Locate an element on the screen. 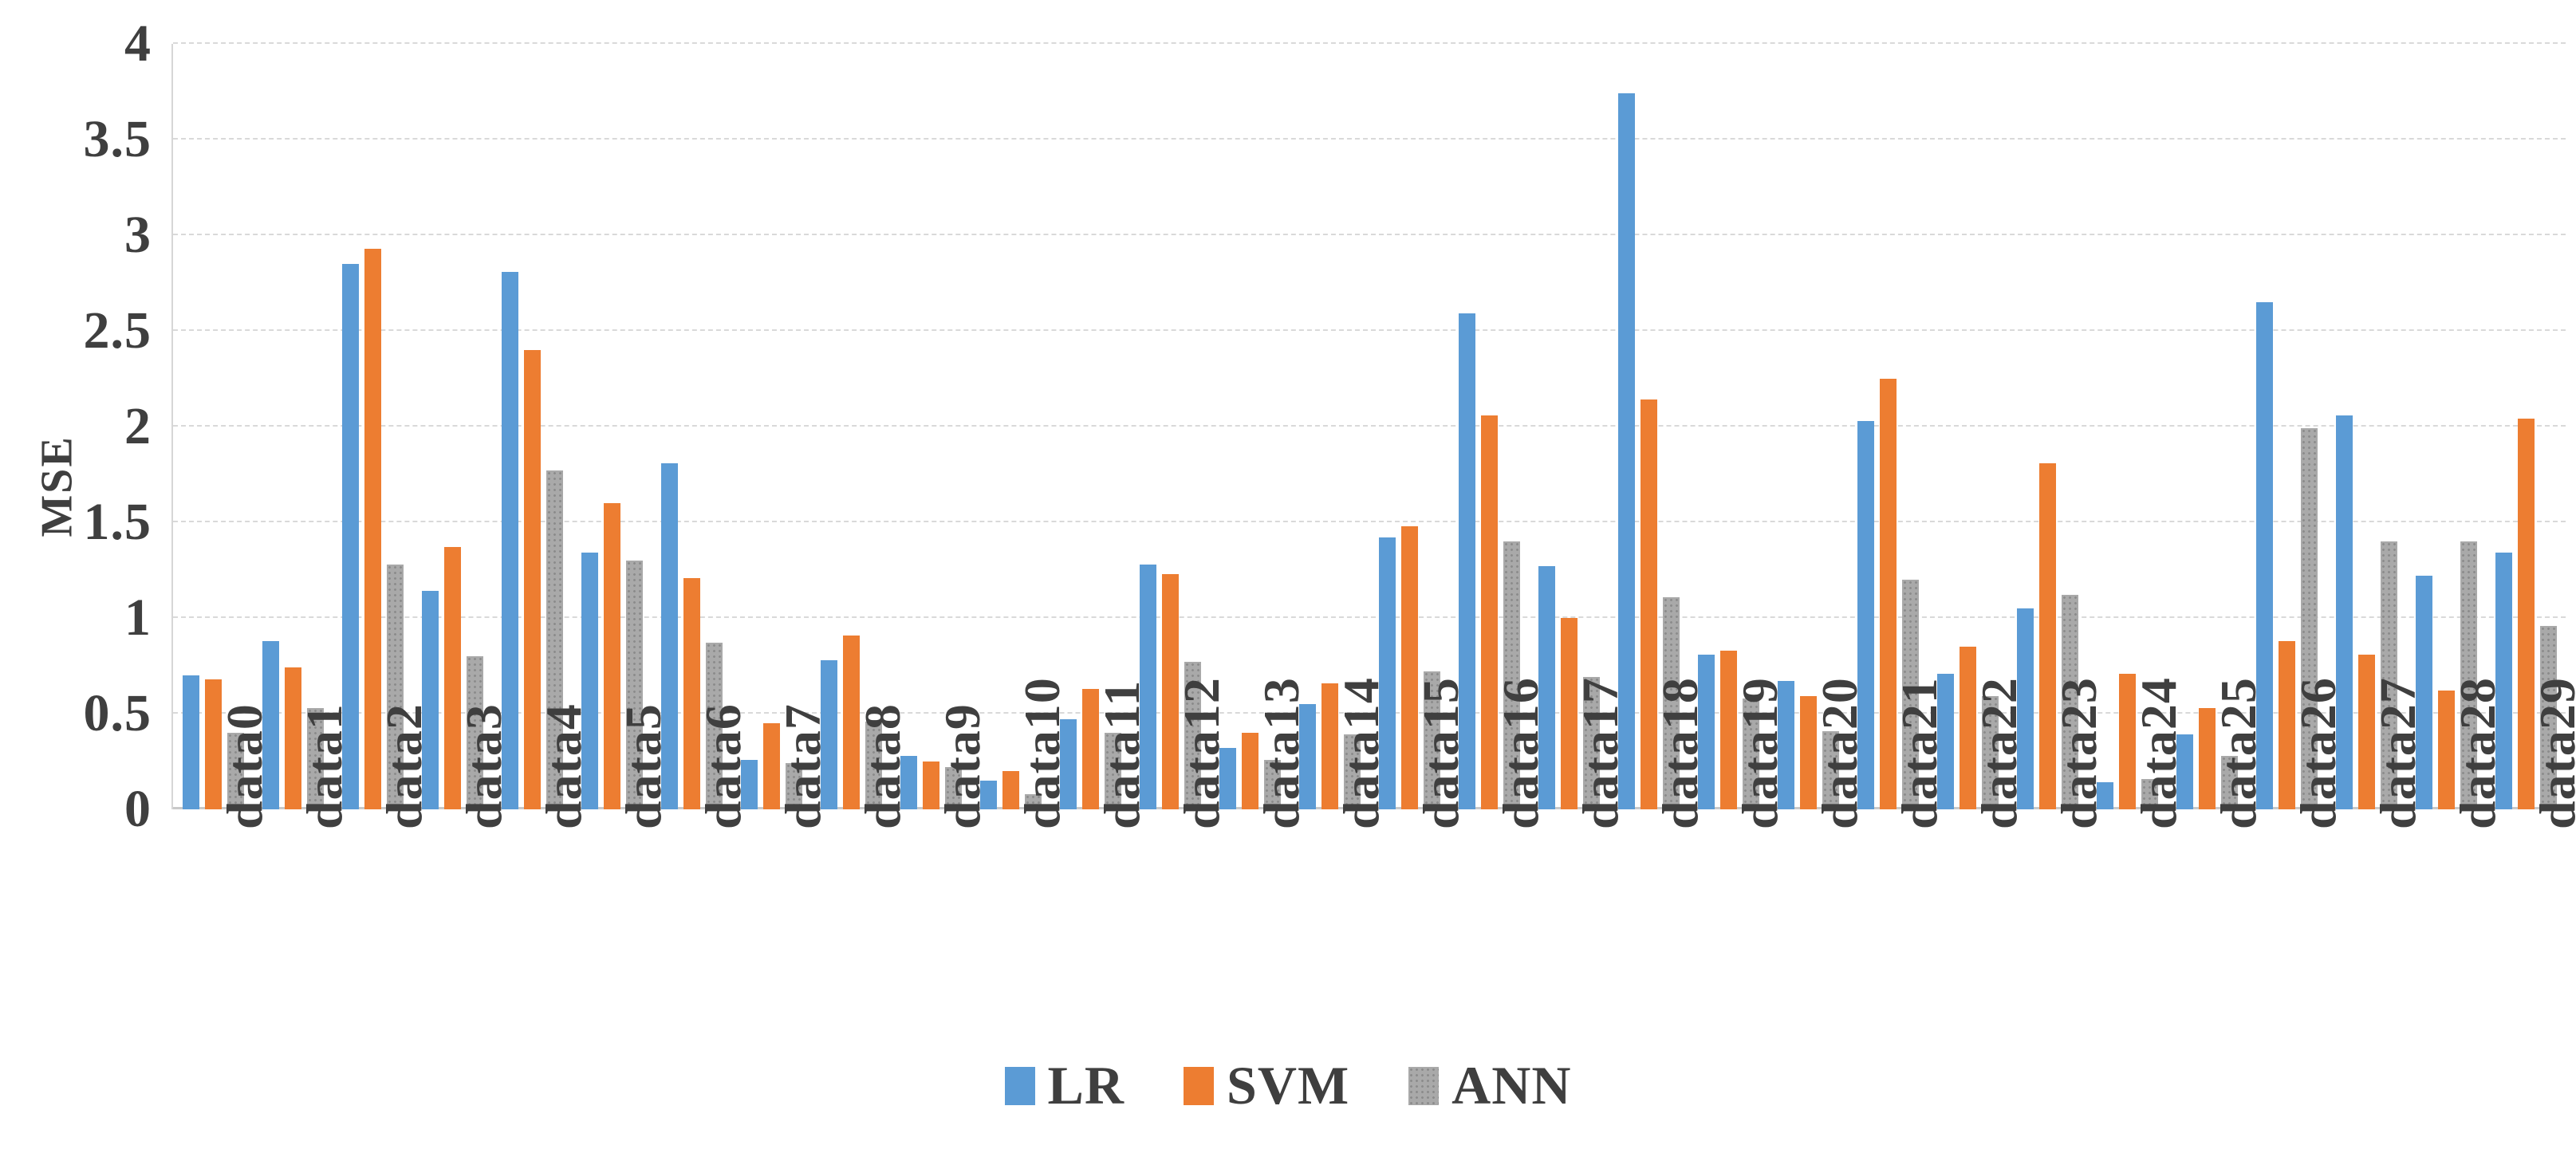  y-tick-label-3: 3 is located at coordinates (138, 235).